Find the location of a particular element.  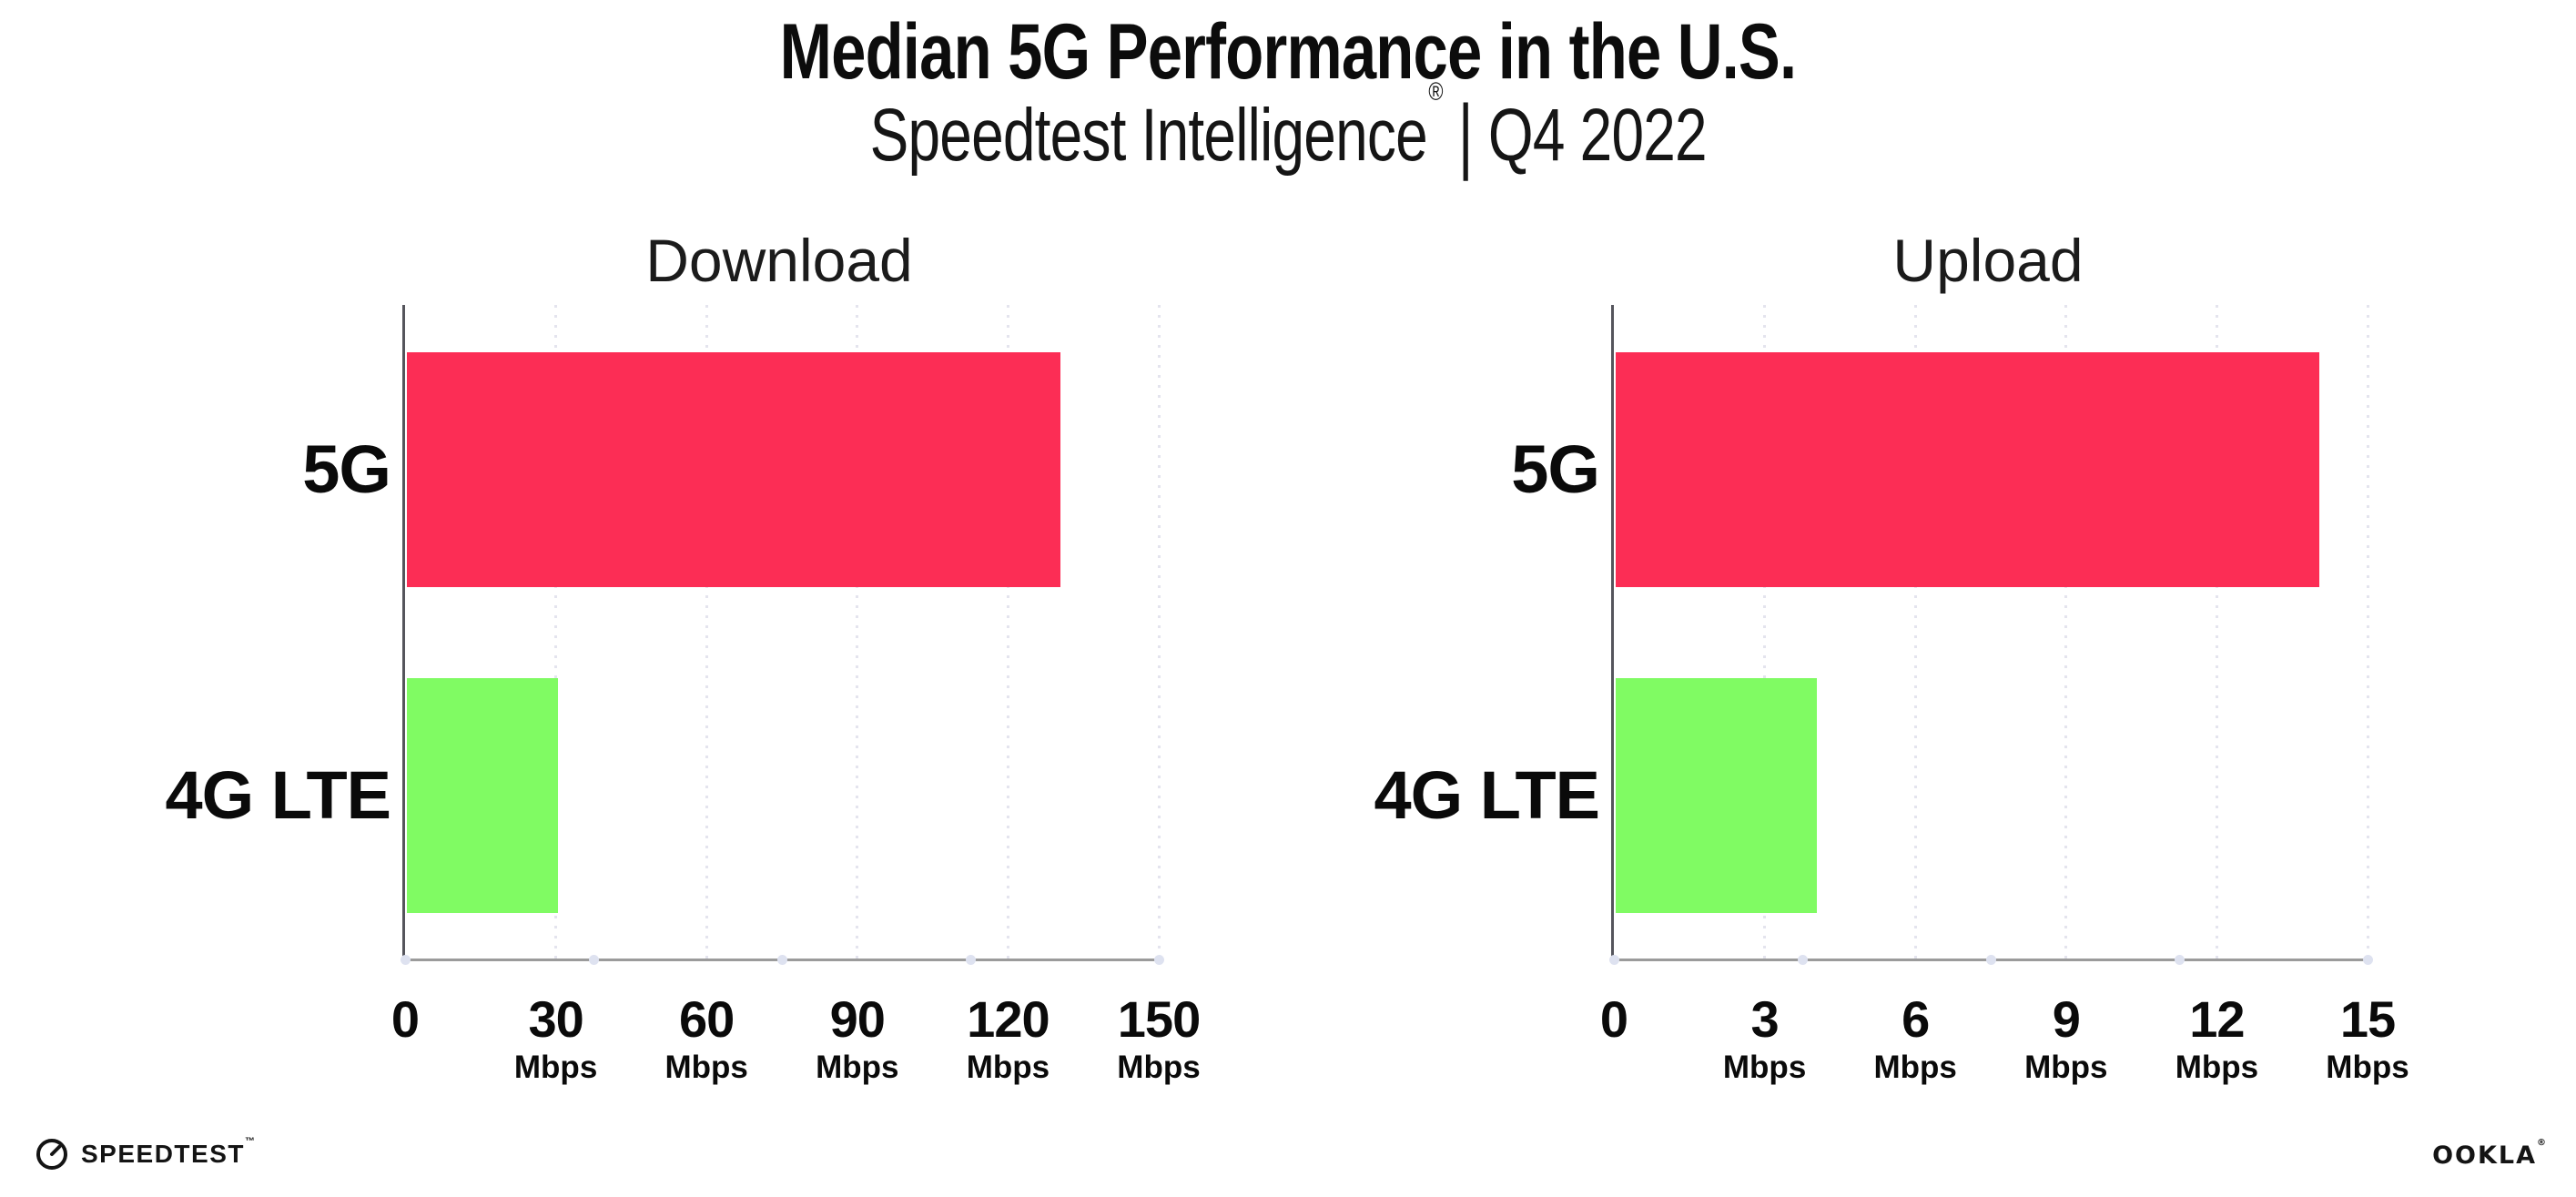

subtitle-brand: Speedtest Intelligence is located at coordinates (1148, 136).